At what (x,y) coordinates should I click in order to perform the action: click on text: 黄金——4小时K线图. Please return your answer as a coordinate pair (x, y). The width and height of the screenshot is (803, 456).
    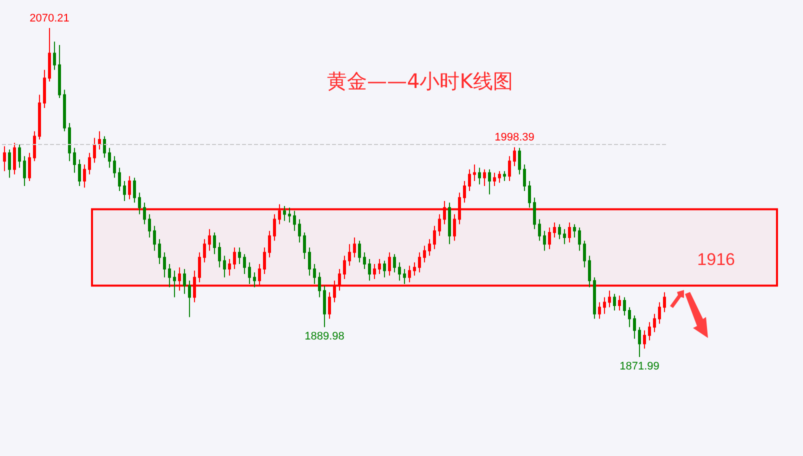
    Looking at the image, I should click on (420, 81).